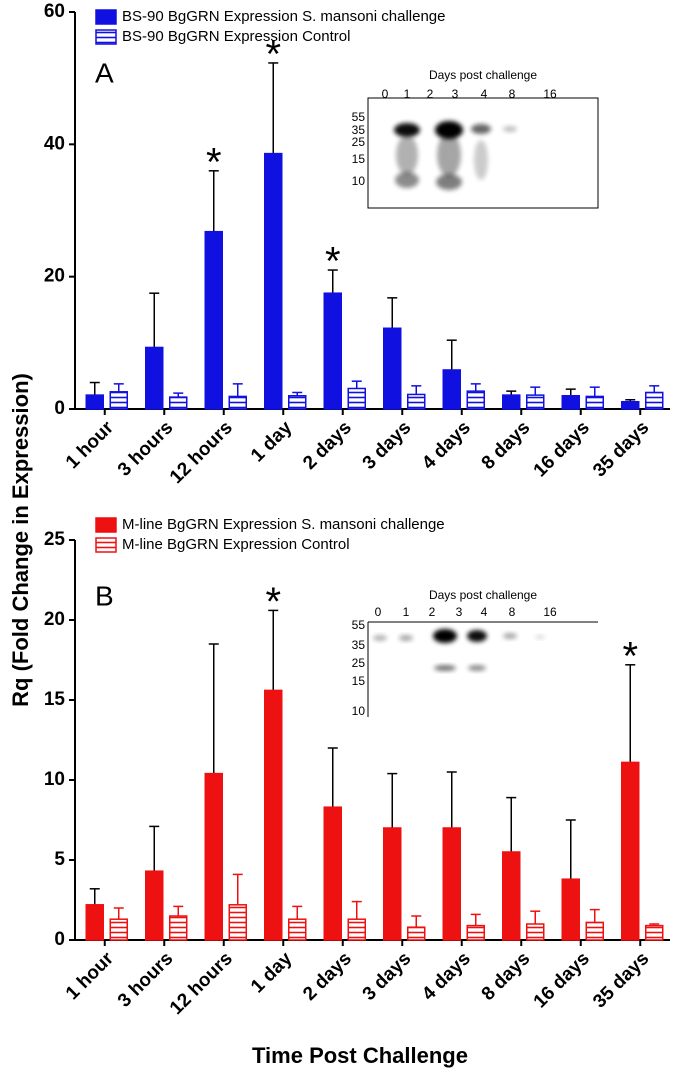  I want to click on y-tick-label: 25, so click(55, 539).